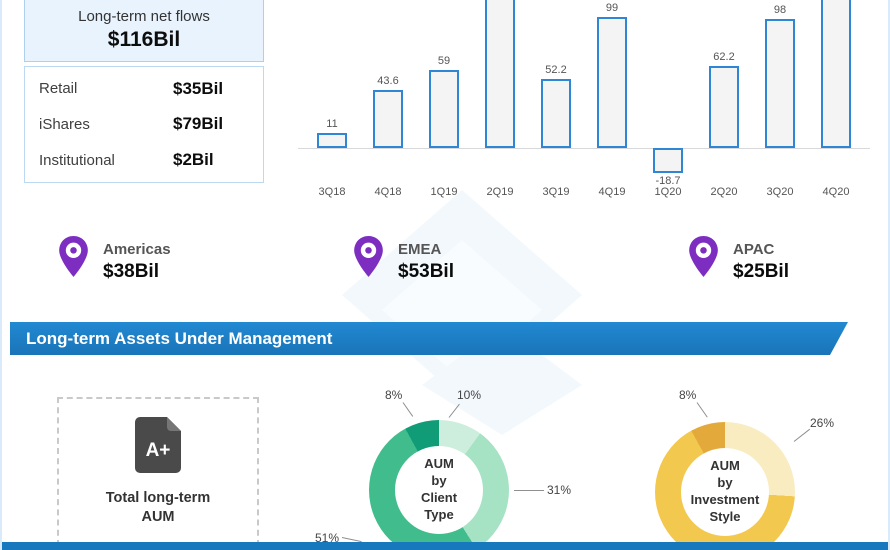  Describe the element at coordinates (77, 160) in the screenshot. I see `breakdown-label: Institutional` at that location.